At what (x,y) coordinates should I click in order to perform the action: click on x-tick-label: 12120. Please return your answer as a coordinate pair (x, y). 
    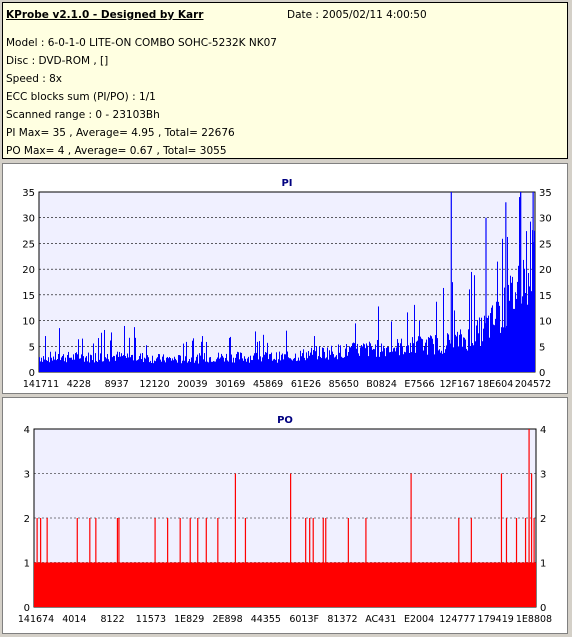
    Looking at the image, I should click on (154, 384).